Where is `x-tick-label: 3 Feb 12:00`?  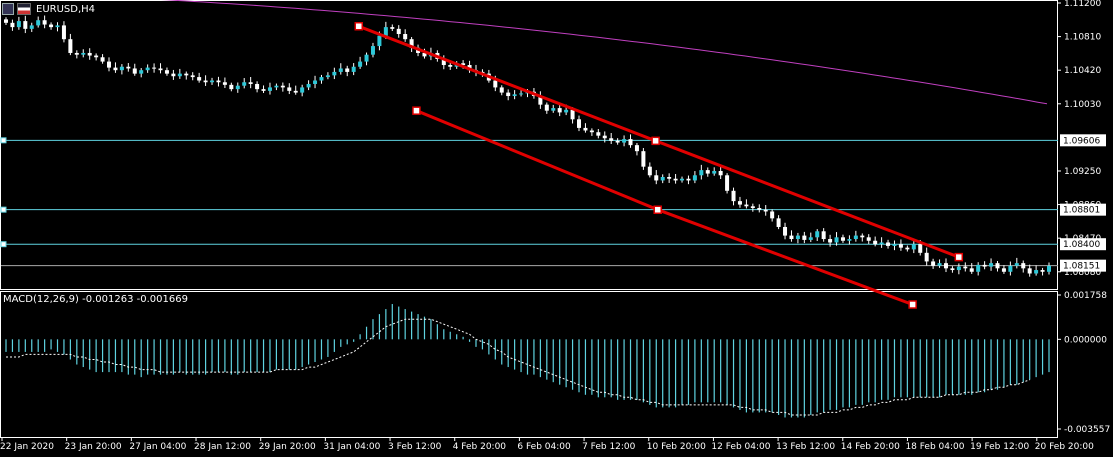
x-tick-label: 3 Feb 12:00 is located at coordinates (415, 447).